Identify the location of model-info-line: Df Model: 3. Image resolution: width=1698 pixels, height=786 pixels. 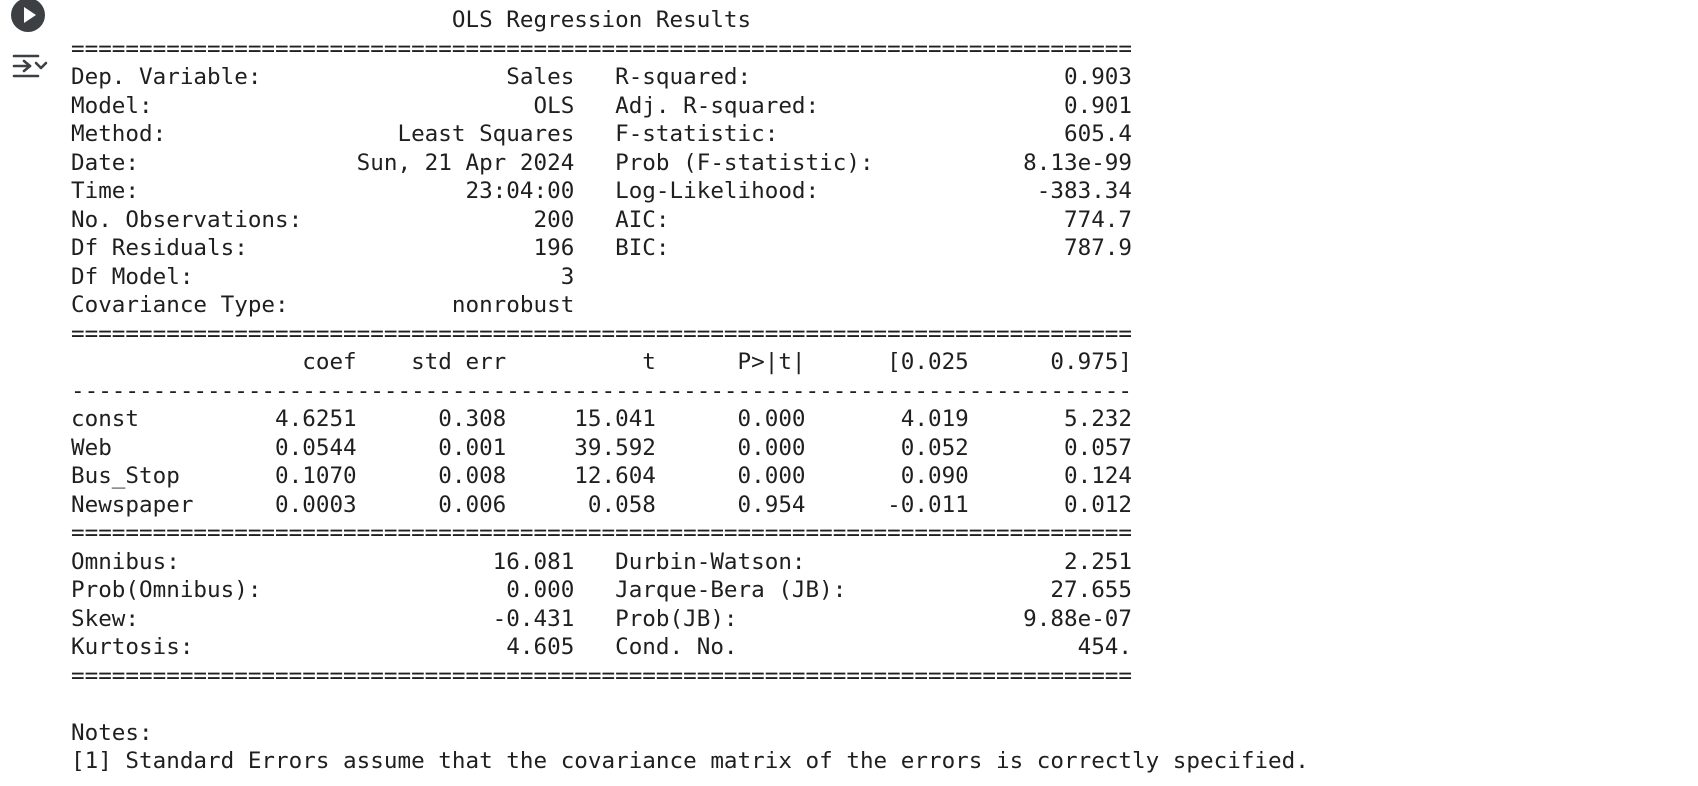
(602, 276).